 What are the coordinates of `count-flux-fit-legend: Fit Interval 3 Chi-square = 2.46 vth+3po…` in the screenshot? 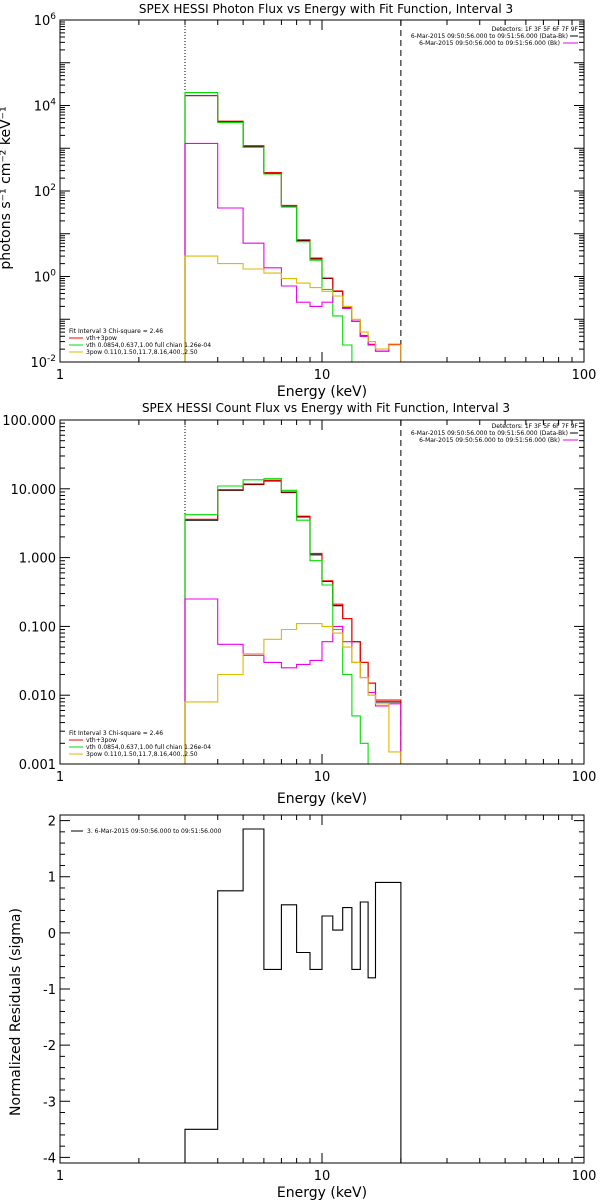 It's located at (140, 744).